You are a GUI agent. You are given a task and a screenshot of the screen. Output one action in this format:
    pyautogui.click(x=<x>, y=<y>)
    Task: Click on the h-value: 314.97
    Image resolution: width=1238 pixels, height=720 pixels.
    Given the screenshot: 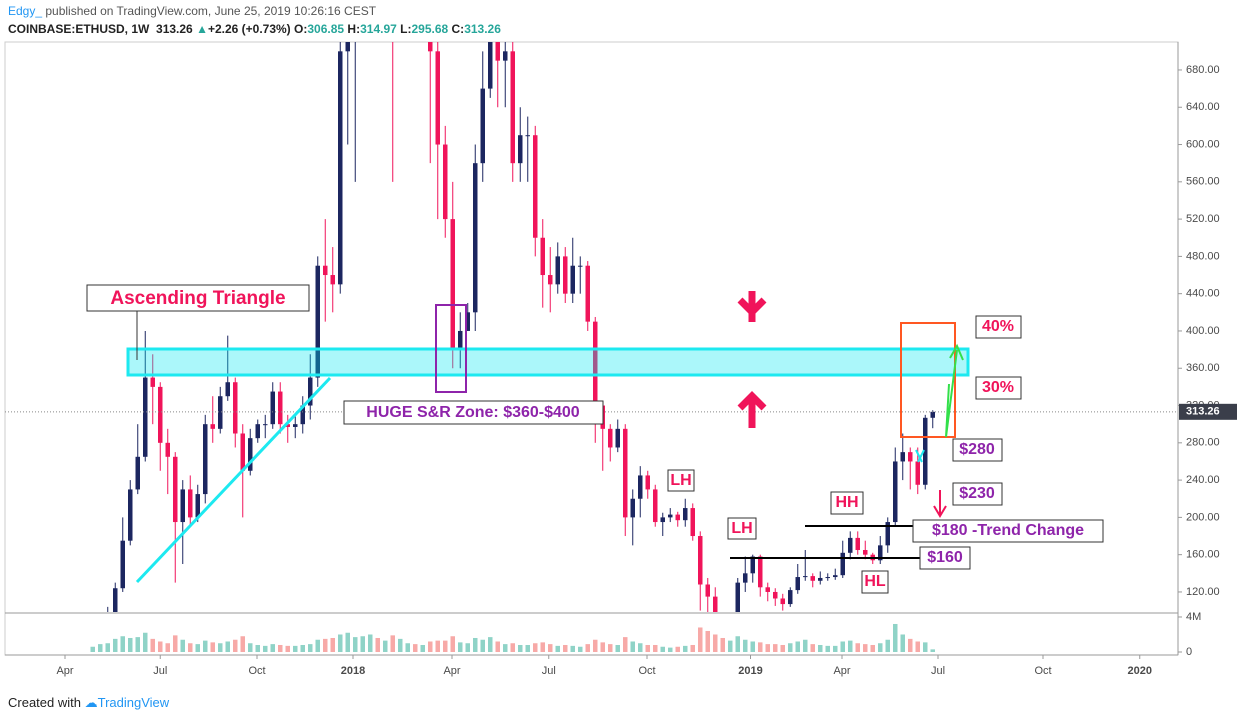 What is the action you would take?
    pyautogui.click(x=378, y=29)
    